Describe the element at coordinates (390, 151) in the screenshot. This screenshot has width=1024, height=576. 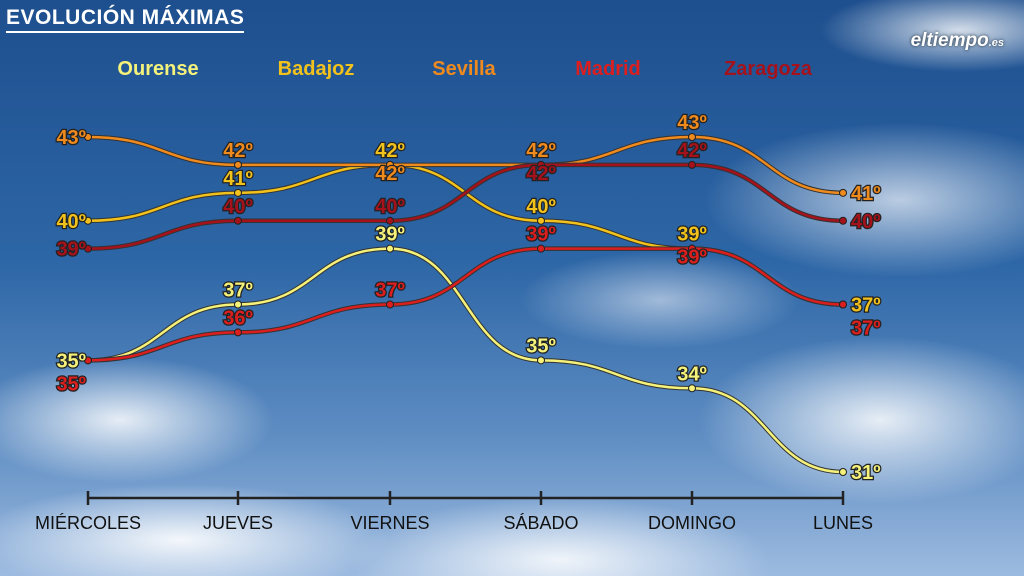
I see `data-label-badajoz: 42º` at that location.